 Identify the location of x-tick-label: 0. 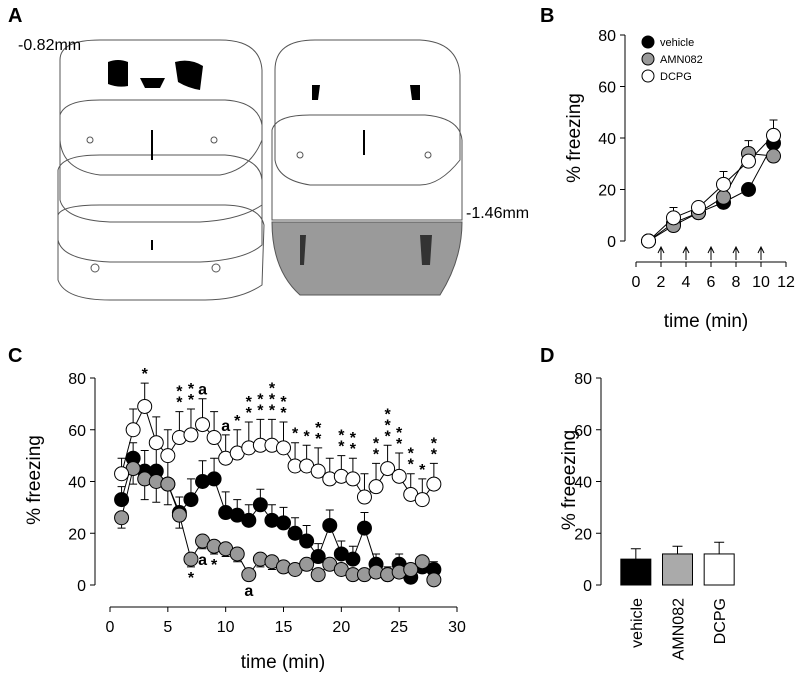
(636, 282).